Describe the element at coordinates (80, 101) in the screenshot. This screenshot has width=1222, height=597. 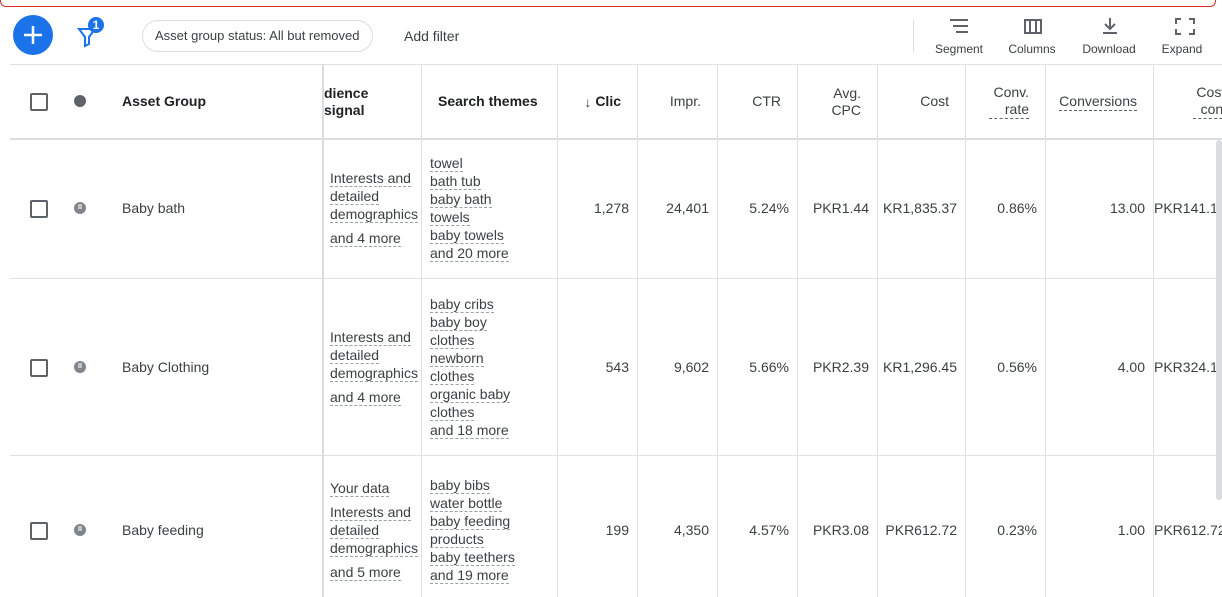
I see `status-header-dot` at that location.